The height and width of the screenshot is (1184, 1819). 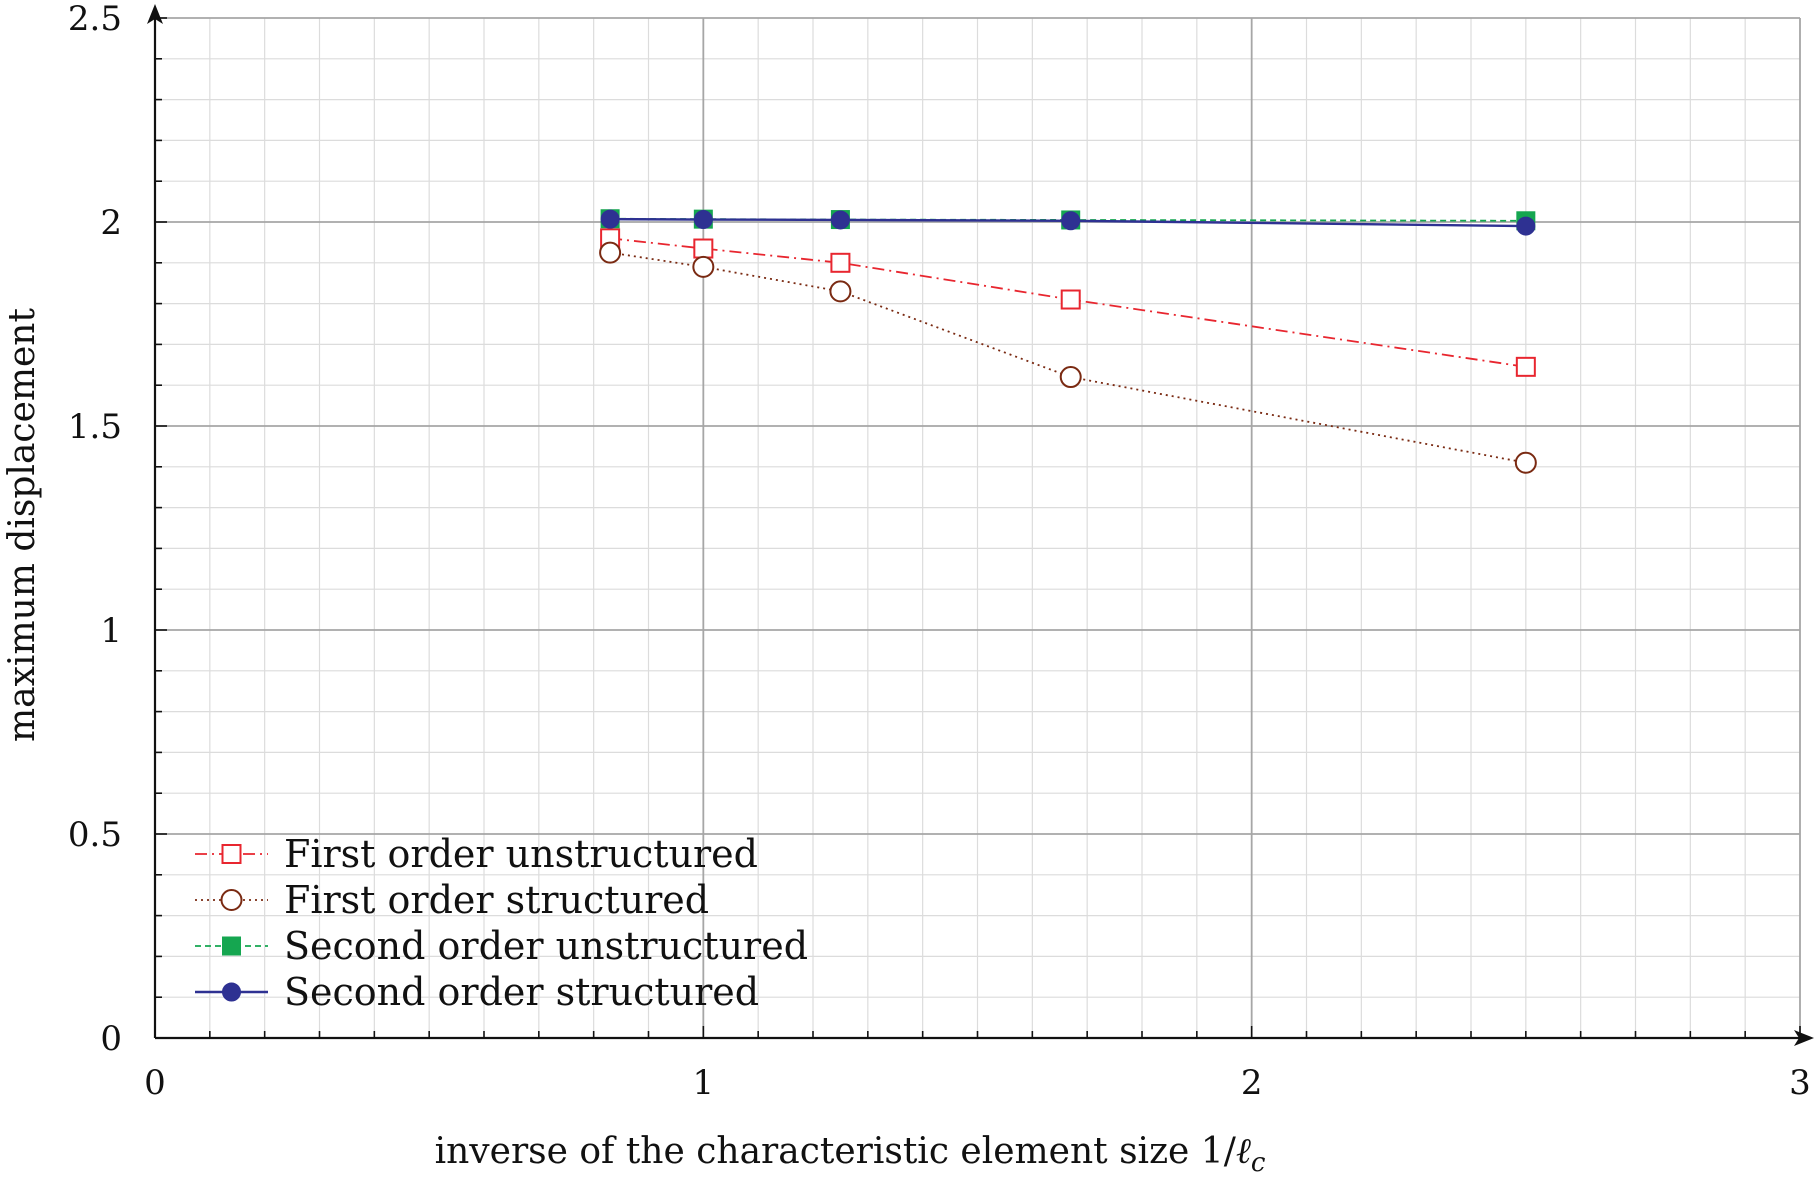 What do you see at coordinates (155, 1083) in the screenshot?
I see `x-tick-label: 0` at bounding box center [155, 1083].